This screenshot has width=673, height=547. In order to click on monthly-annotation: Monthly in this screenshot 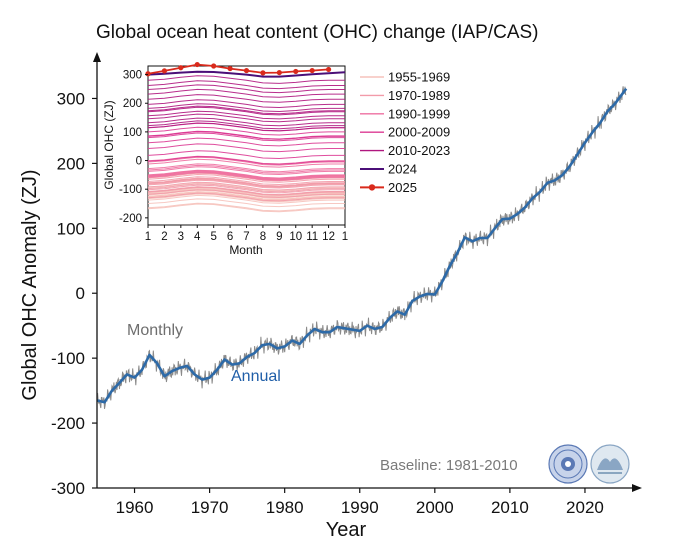, I will do `click(155, 330)`.